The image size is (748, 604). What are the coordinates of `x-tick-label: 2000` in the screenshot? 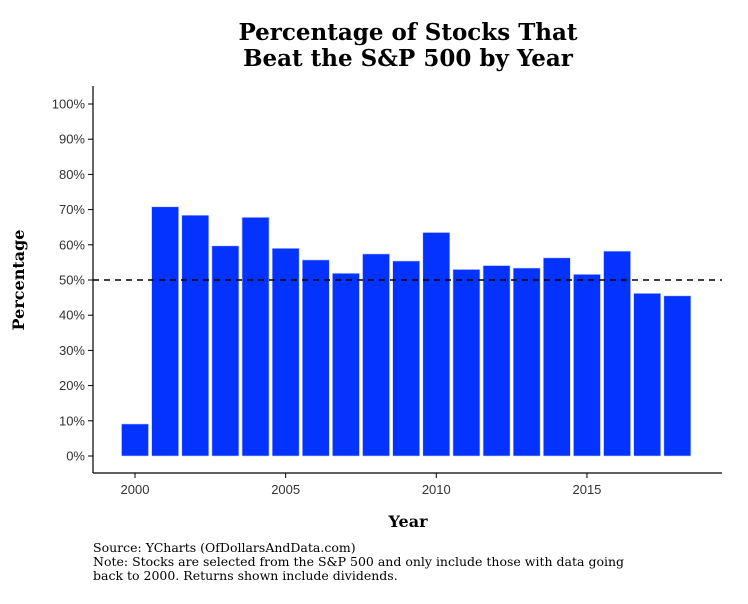 It's located at (135, 489).